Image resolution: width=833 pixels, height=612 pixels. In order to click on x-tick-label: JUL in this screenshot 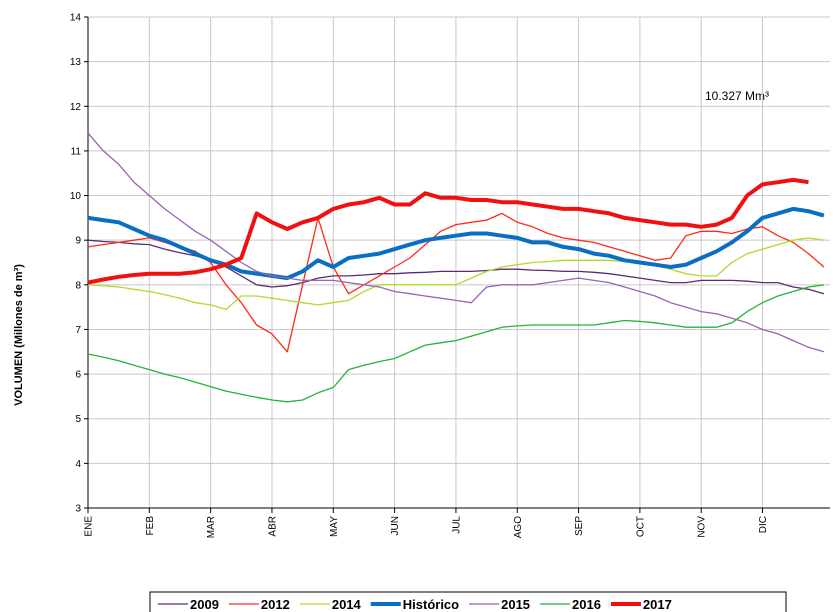, I will do `click(456, 525)`.